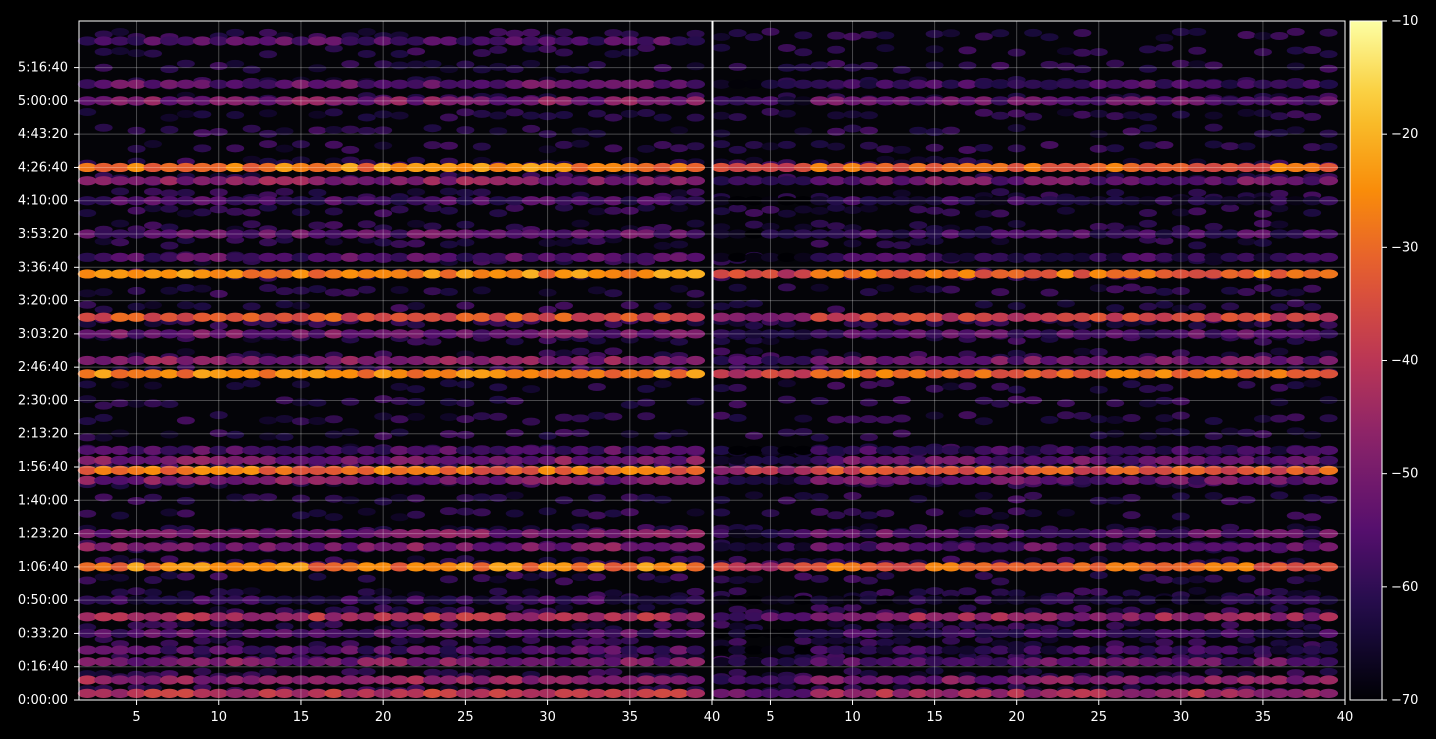 The width and height of the screenshot is (1436, 739). Describe the element at coordinates (43, 700) in the screenshot. I see `y-tick-label: 0:00:00` at that location.